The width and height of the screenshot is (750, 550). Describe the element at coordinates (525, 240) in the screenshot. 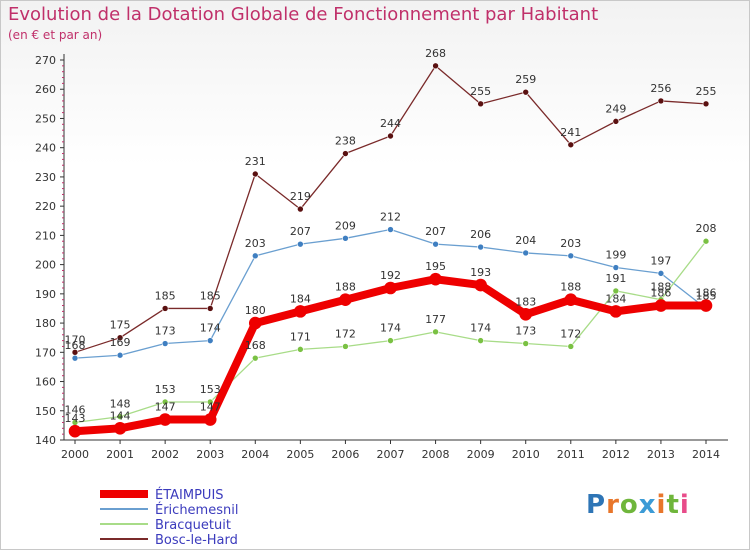

I see `data-label--richemesnil: 204` at that location.